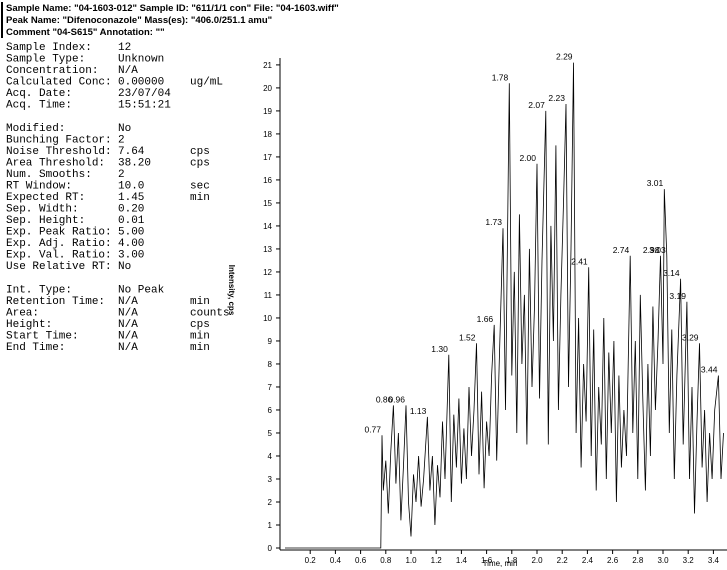  What do you see at coordinates (267, 272) in the screenshot?
I see `y-tick-label: 12` at bounding box center [267, 272].